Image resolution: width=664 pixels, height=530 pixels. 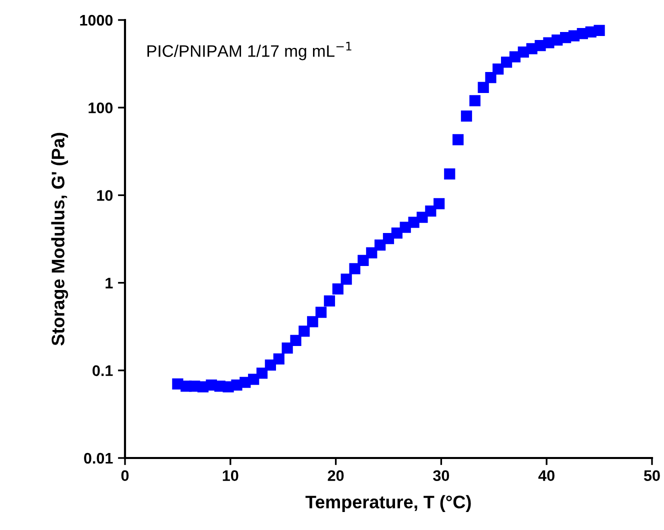 I want to click on y-tick-label: 100, so click(x=100, y=108).